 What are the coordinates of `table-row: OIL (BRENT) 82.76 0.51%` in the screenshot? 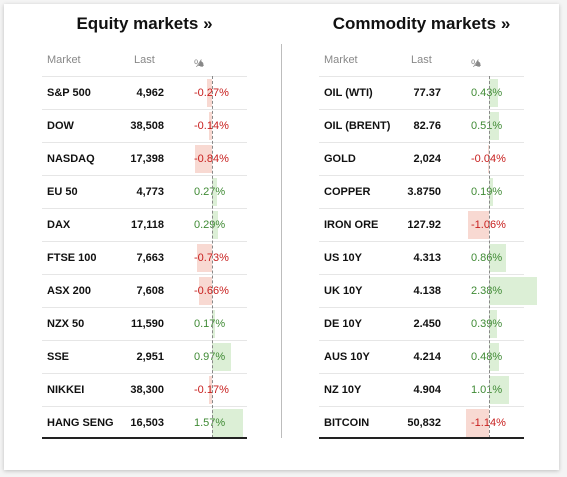 It's located at (421, 125).